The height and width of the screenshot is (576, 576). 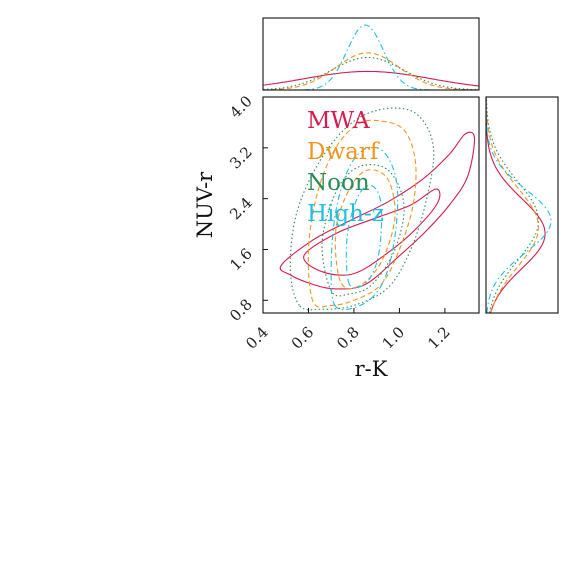 I want to click on mwa-x-marginal, so click(x=371, y=78).